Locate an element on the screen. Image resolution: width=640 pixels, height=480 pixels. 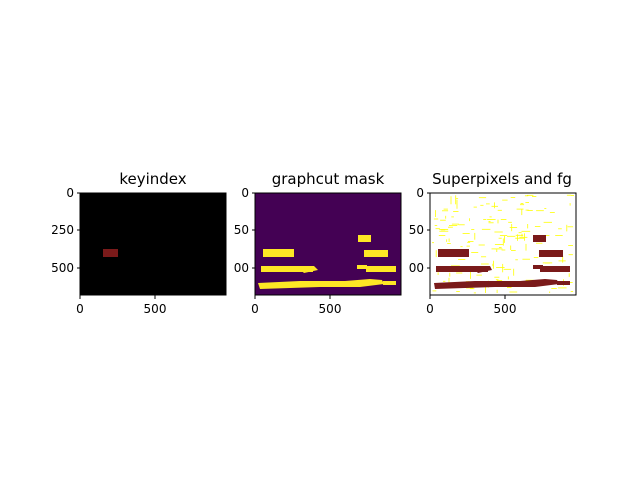
panel-keyindex: keyindex 0 250 500 0 500 is located at coordinates (139, 243).